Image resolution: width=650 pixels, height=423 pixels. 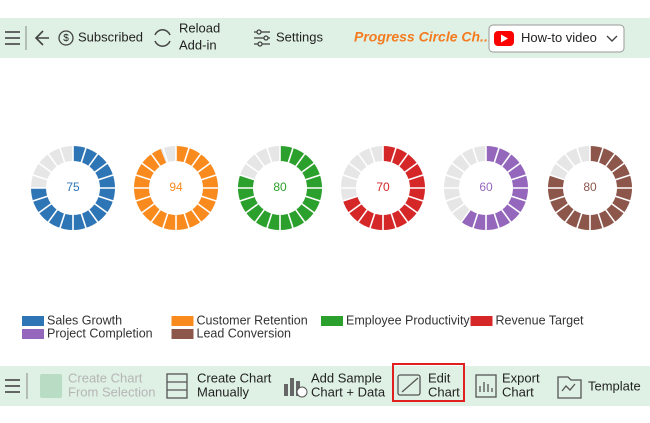 I want to click on button-label: Export, so click(x=521, y=377).